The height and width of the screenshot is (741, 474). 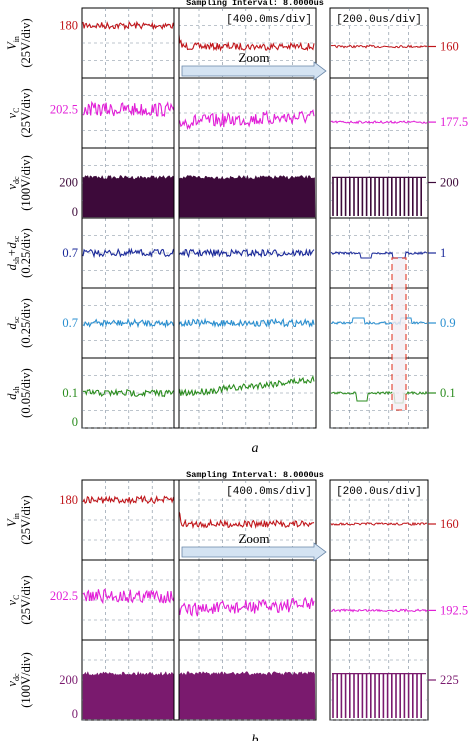 What do you see at coordinates (448, 323) in the screenshot?
I see `right-value-label: 0.9` at bounding box center [448, 323].